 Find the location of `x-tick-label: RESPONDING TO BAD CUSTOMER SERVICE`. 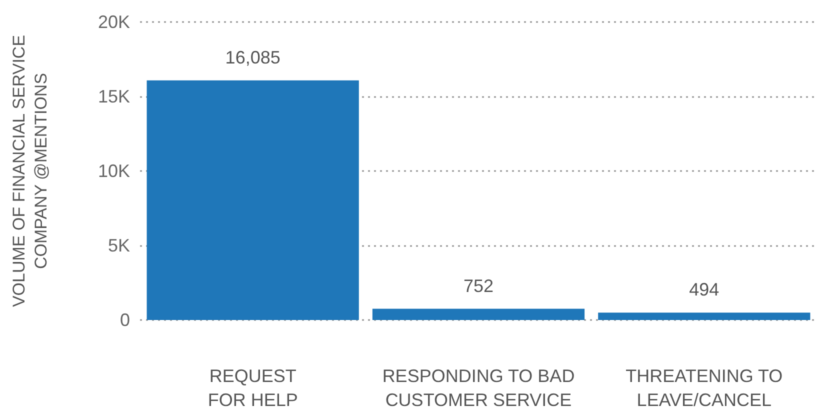

x-tick-label: RESPONDING TO BAD CUSTOMER SERVICE is located at coordinates (478, 388).